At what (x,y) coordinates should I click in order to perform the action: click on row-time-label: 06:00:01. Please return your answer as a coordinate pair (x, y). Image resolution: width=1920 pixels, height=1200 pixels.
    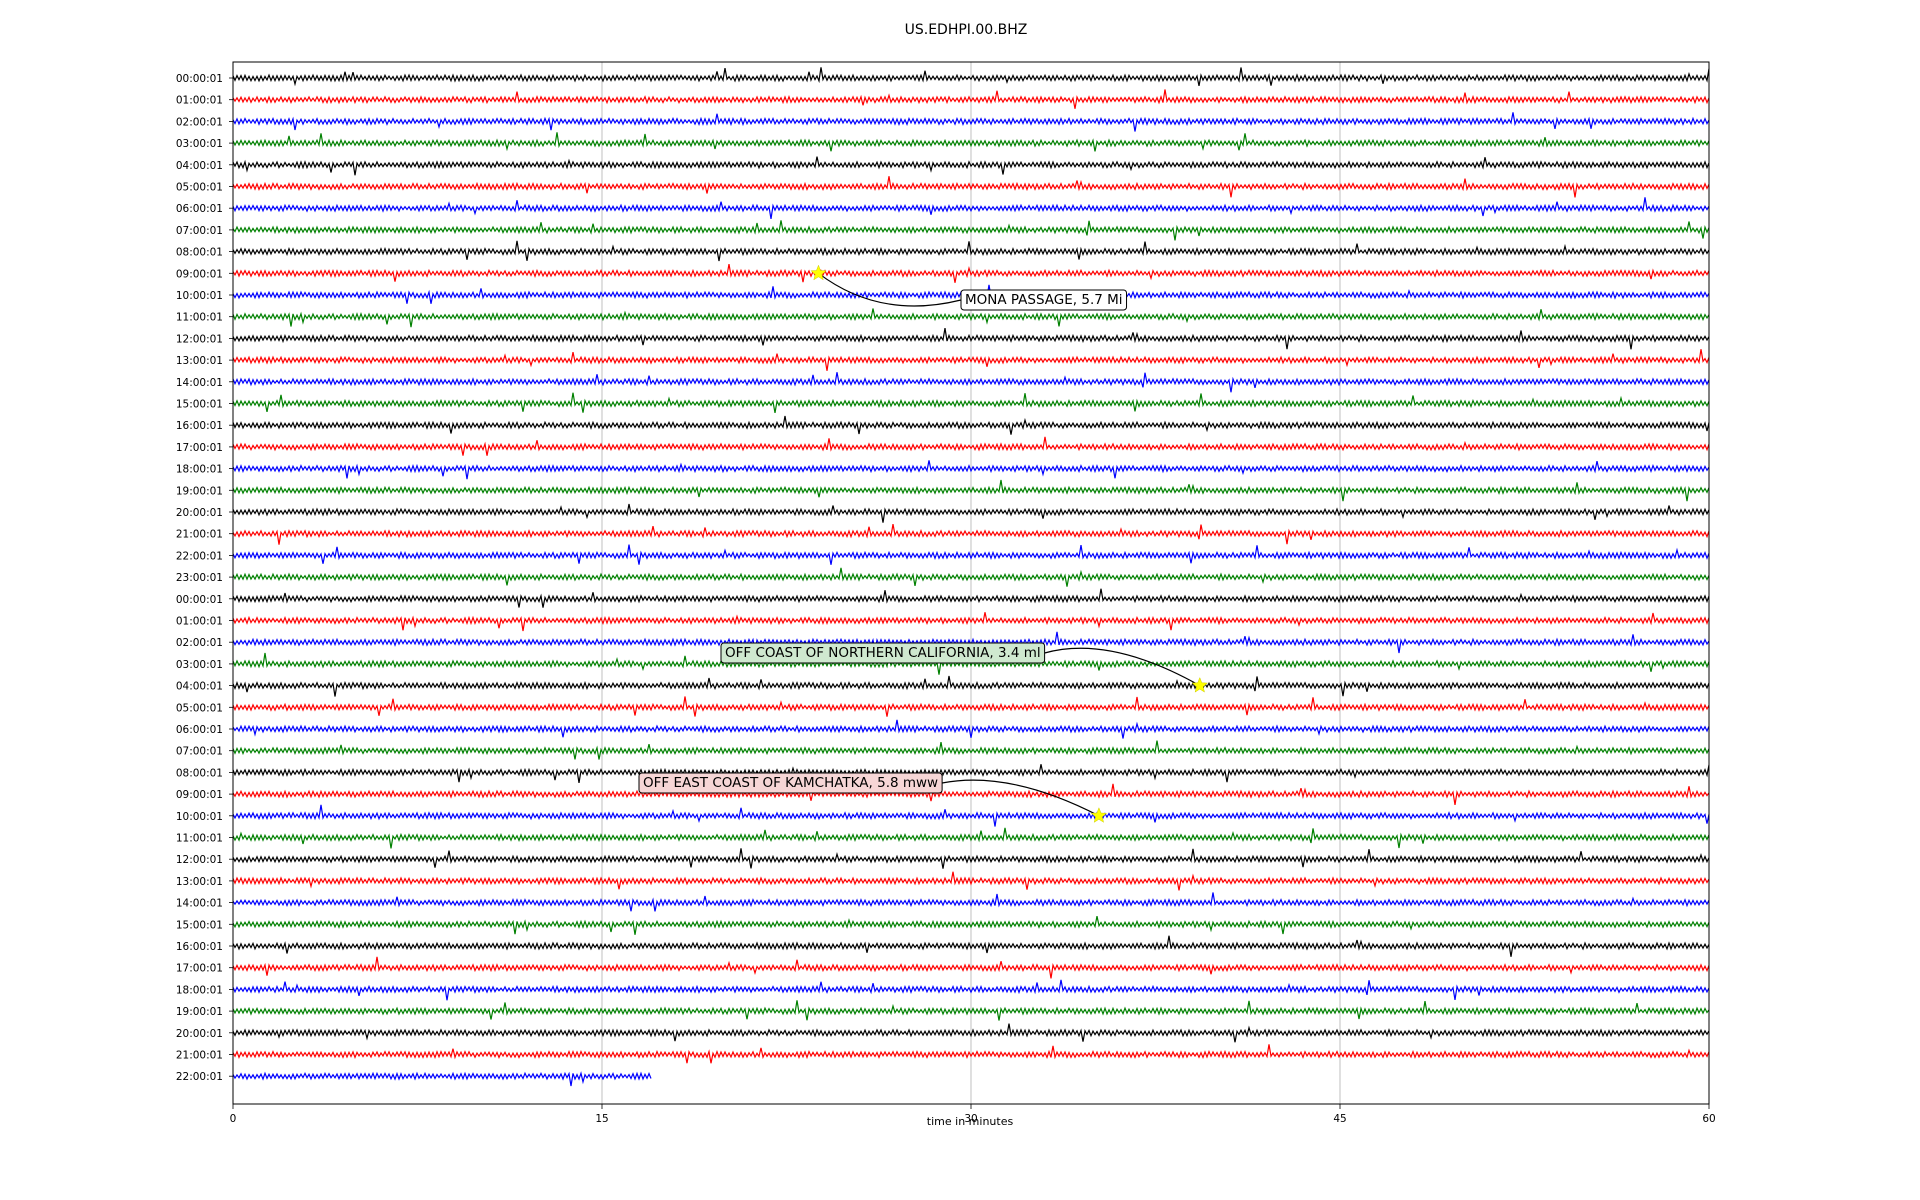
    Looking at the image, I should click on (199, 730).